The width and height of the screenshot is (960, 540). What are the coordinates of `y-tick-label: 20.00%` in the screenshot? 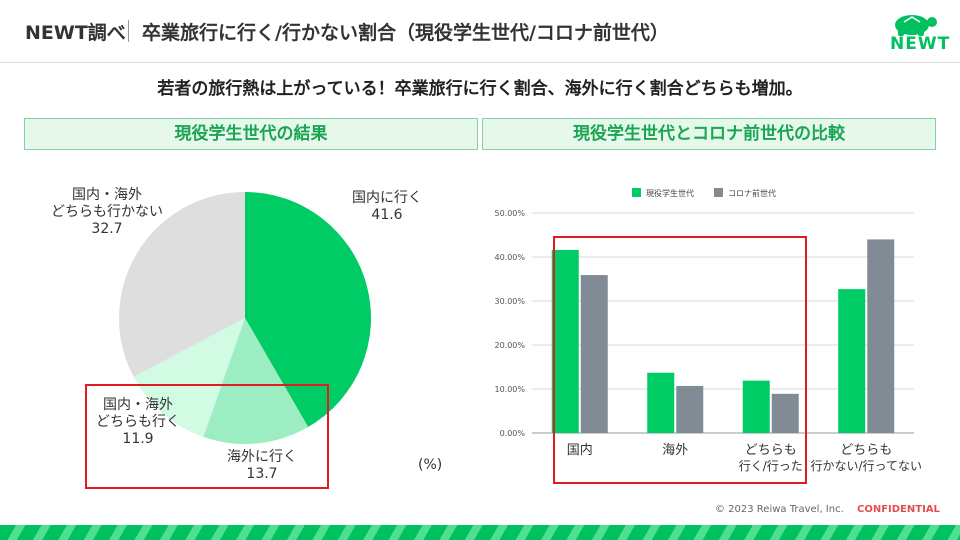 It's located at (509, 345).